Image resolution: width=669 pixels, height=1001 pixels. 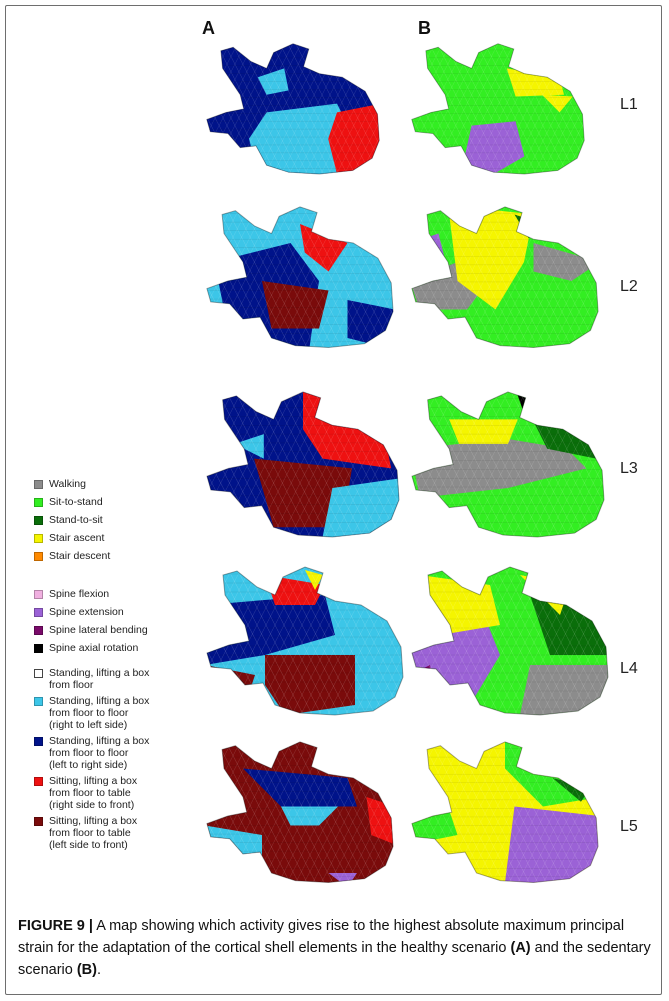 I want to click on legend-item: Stand-to-sit, so click(x=119, y=520).